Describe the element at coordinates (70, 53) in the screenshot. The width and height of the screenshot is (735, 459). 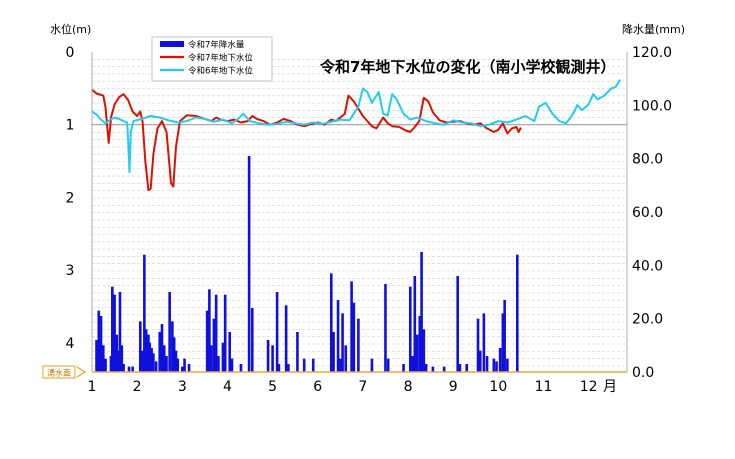
I see `left-tick-label: 0` at that location.